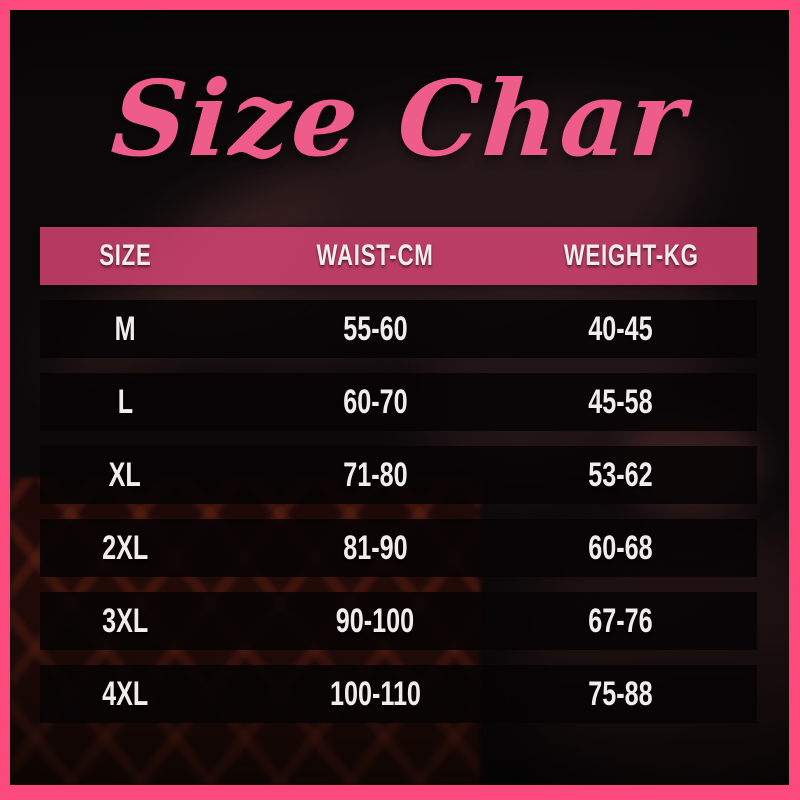 The height and width of the screenshot is (800, 800). I want to click on table-row-m: M 55-60 40-45, so click(398, 329).